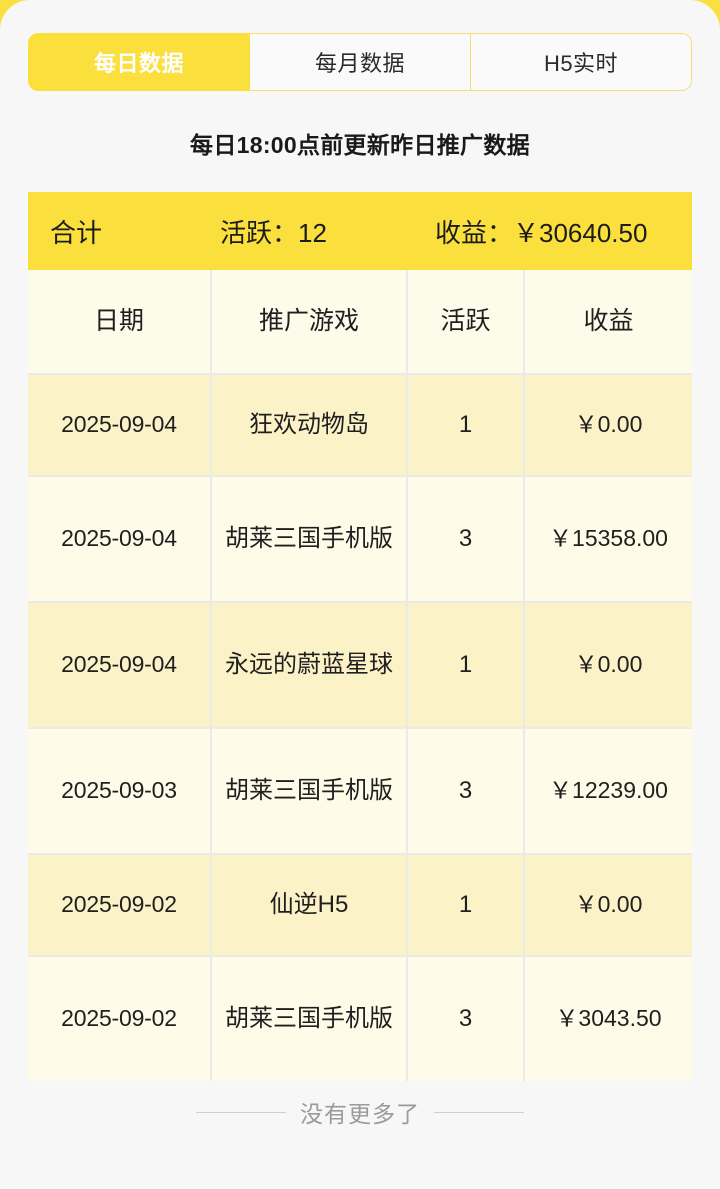 This screenshot has width=720, height=1189. What do you see at coordinates (241, 1112) in the screenshot?
I see `divider-line-left` at bounding box center [241, 1112].